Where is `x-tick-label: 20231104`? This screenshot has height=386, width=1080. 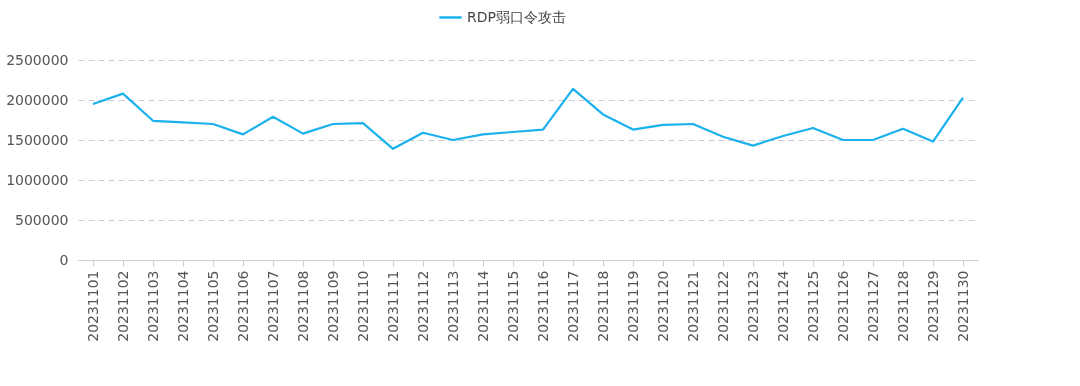
x-tick-label: 20231104 is located at coordinates (182, 306).